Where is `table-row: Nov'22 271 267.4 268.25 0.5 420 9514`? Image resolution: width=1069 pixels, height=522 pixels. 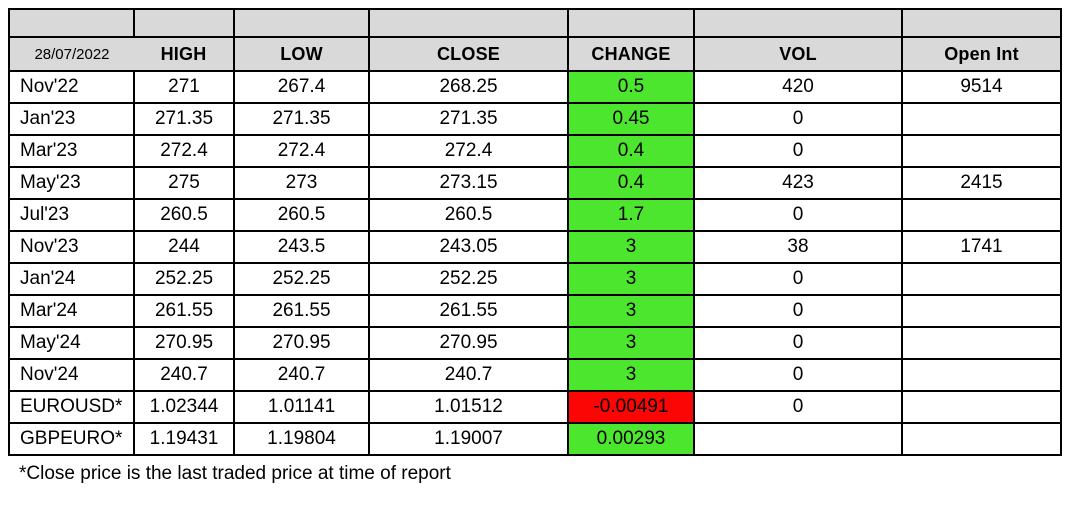 table-row: Nov'22 271 267.4 268.25 0.5 420 9514 is located at coordinates (535, 87).